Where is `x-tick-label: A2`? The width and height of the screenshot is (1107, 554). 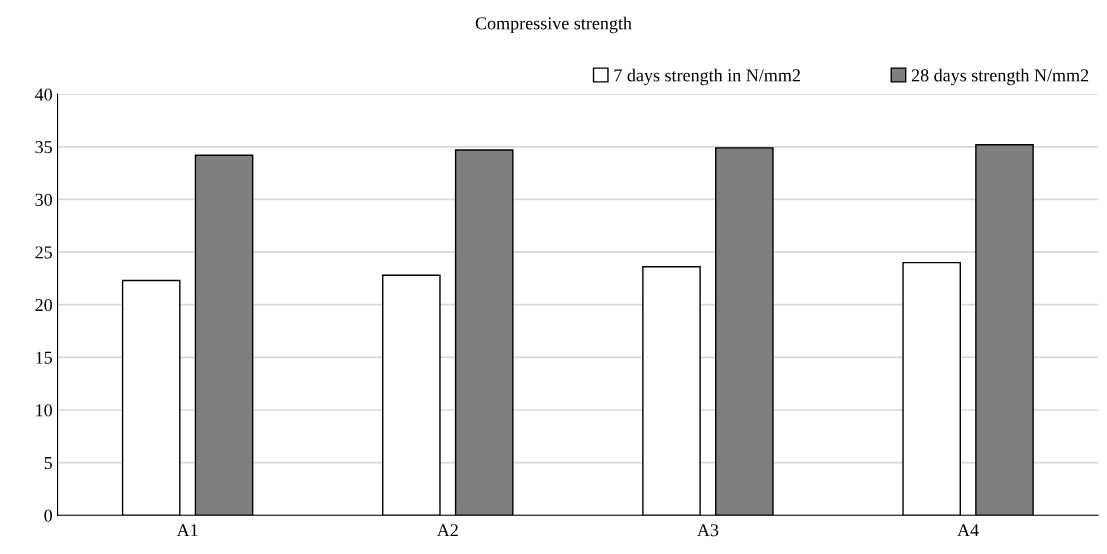
x-tick-label: A2 is located at coordinates (447, 530).